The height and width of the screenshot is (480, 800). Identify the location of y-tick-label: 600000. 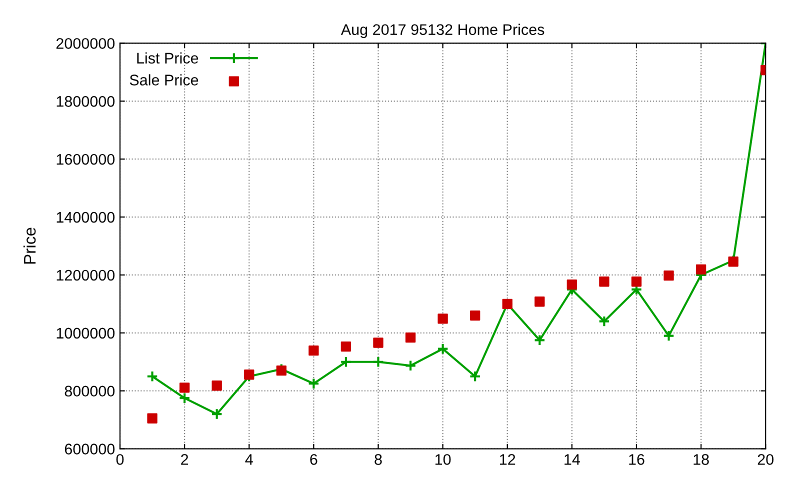
(89, 449).